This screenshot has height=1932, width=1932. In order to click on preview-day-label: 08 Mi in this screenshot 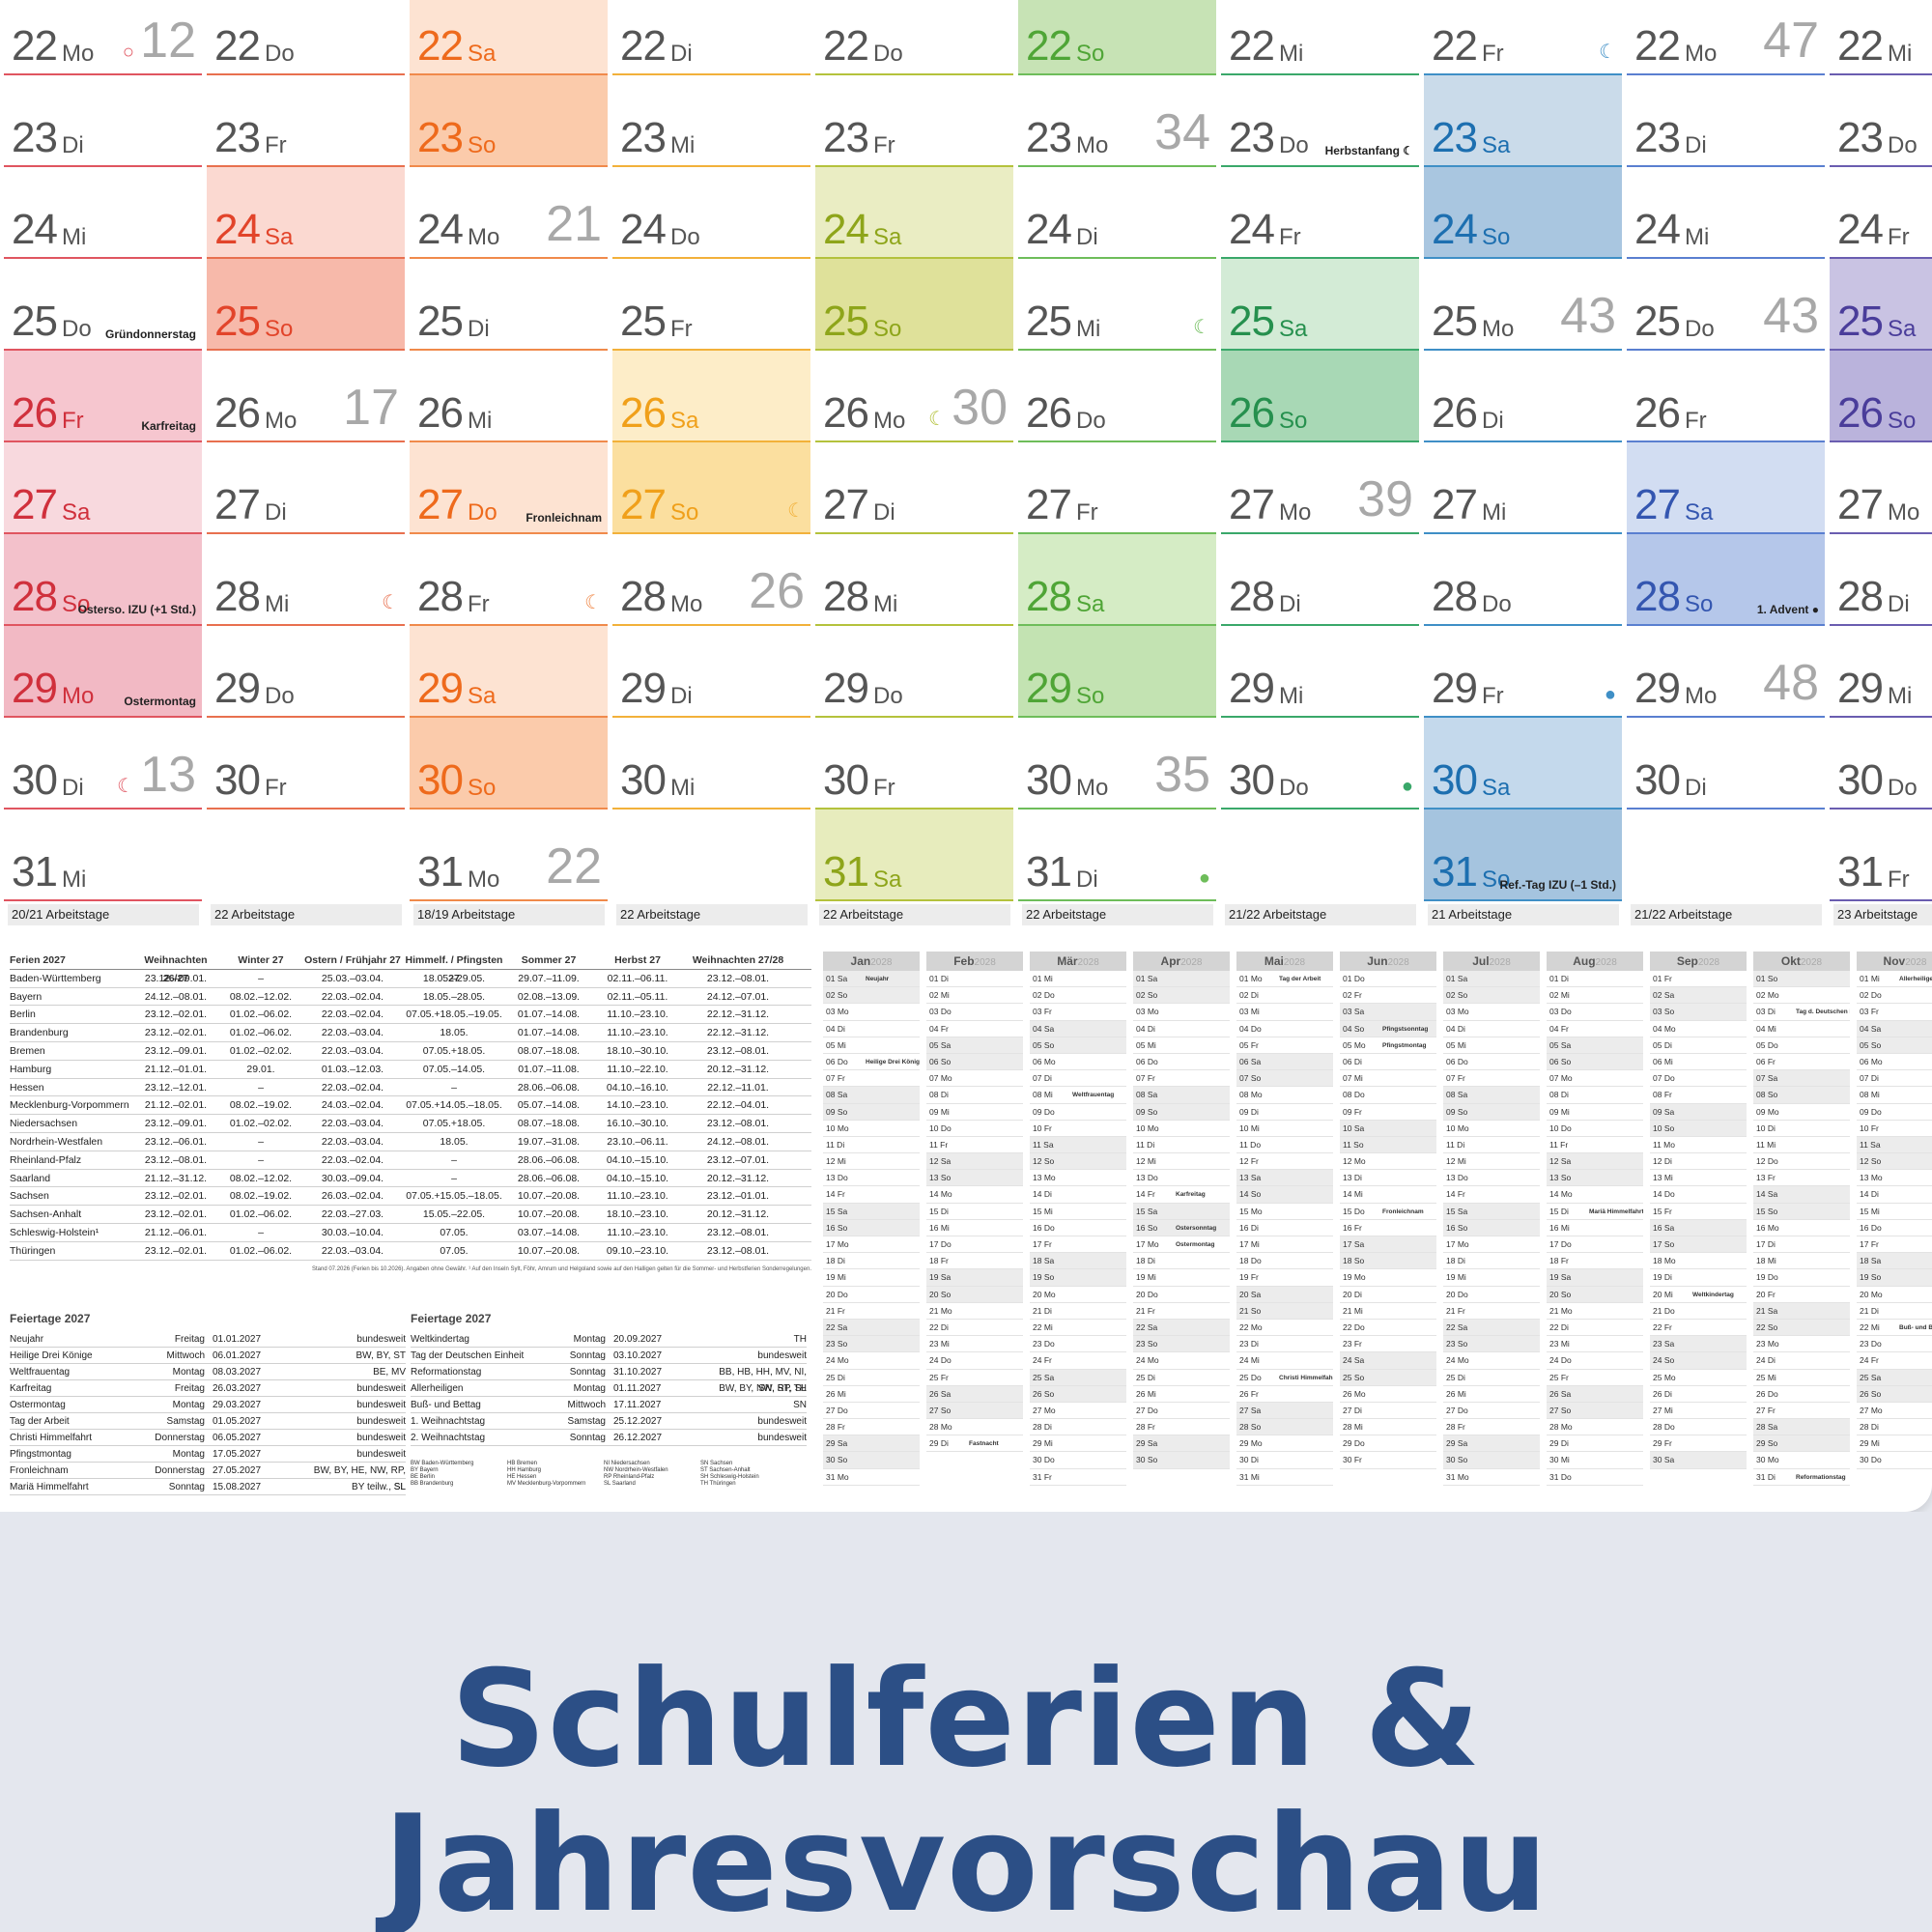, I will do `click(1870, 1095)`.